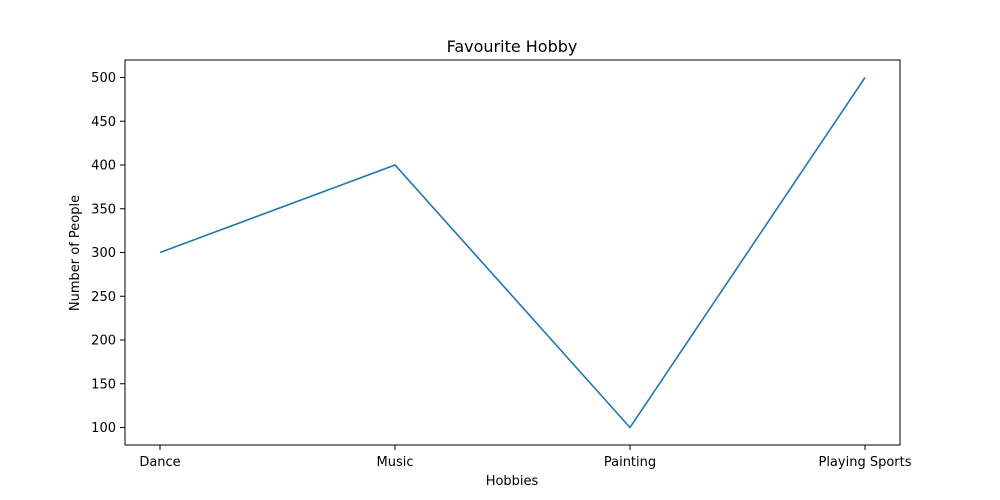 Image resolution: width=1000 pixels, height=500 pixels. Describe the element at coordinates (103, 341) in the screenshot. I see `y-tick-label: 200` at that location.